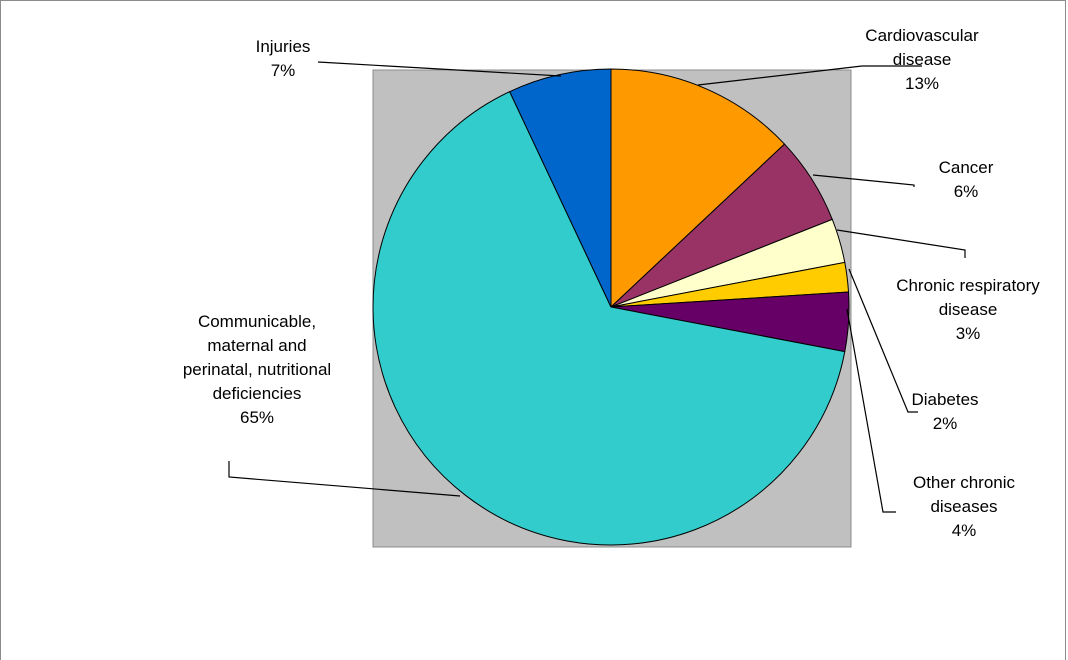  I want to click on leader-line-communicable-maternal-and-perinatal-nutritional-deficiencies, so click(344, 479).